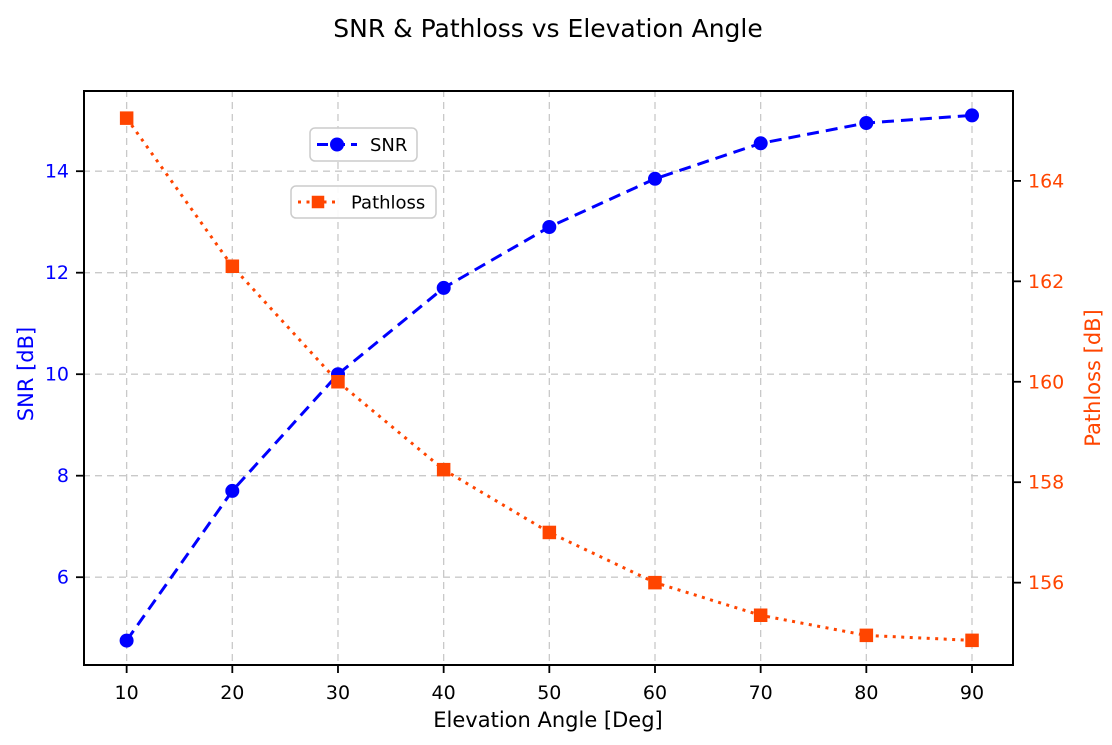  Describe the element at coordinates (761, 693) in the screenshot. I see `x-tick-label: 70` at that location.